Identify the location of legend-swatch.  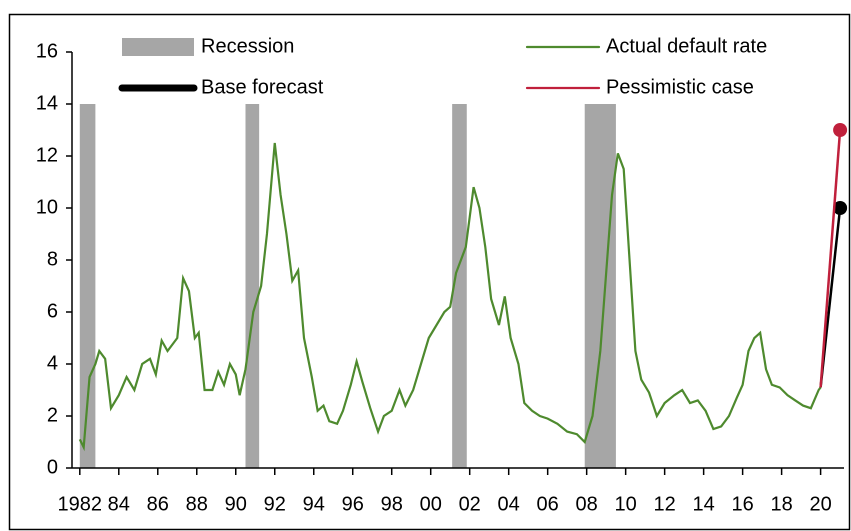
(158, 47).